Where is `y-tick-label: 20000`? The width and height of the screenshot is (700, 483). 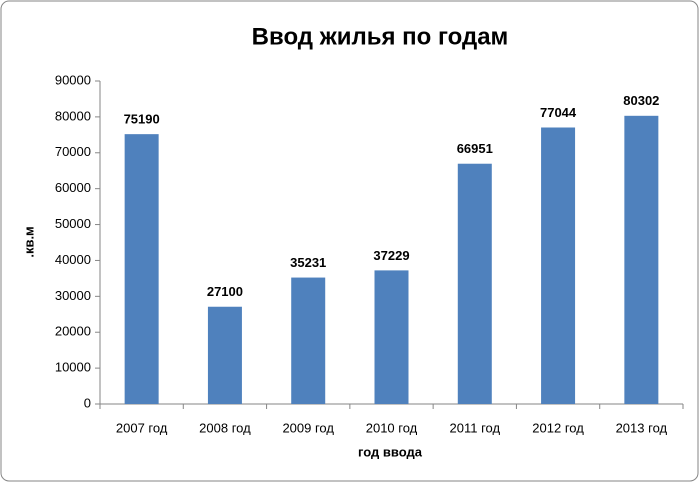 y-tick-label: 20000 is located at coordinates (73, 331).